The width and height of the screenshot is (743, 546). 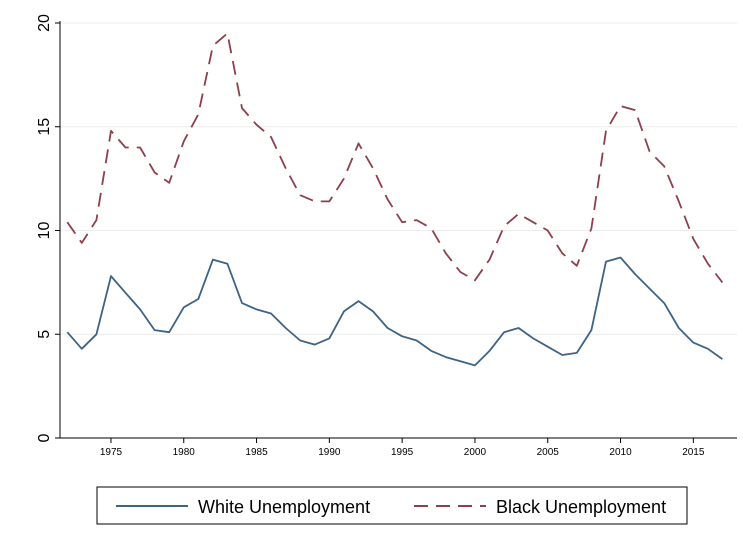 What do you see at coordinates (44, 127) in the screenshot?
I see `y-tick-label-15: 15` at bounding box center [44, 127].